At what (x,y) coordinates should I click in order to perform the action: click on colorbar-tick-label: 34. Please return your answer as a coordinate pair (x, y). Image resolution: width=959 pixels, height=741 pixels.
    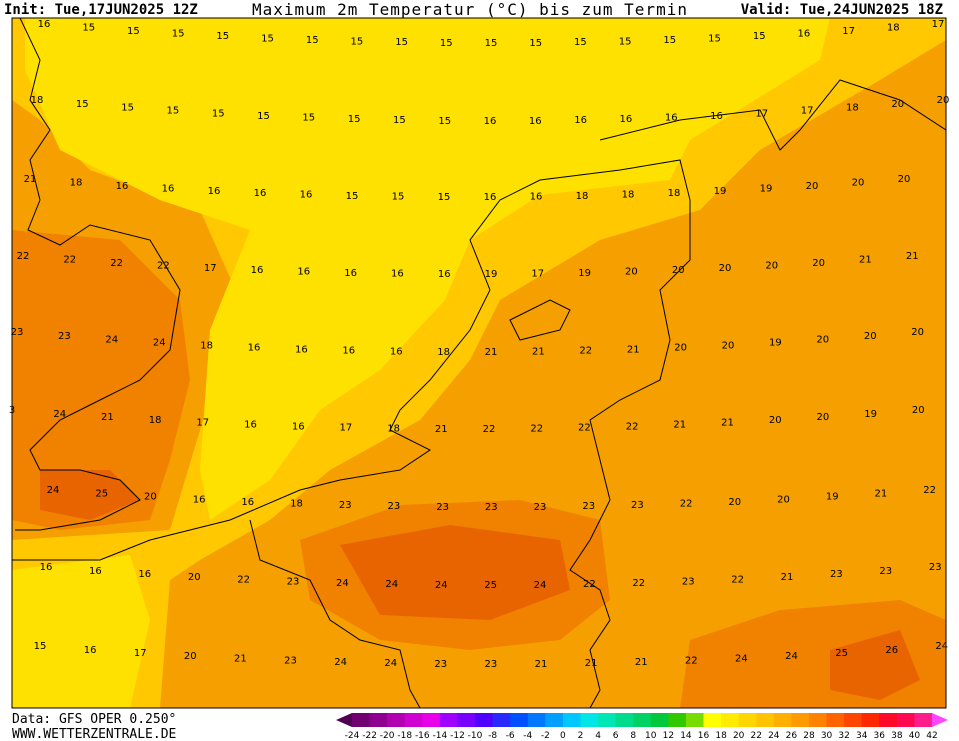
    Looking at the image, I should click on (862, 736).